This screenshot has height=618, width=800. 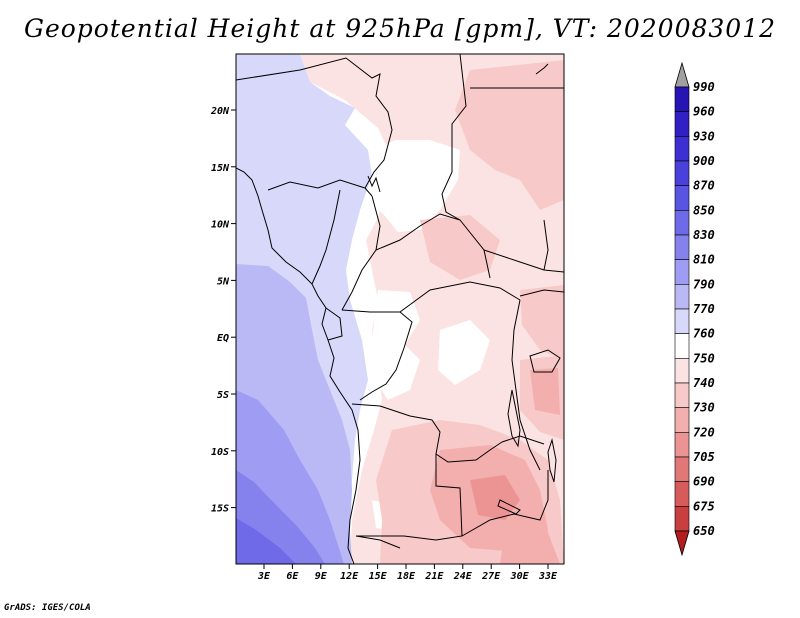 What do you see at coordinates (545, 391) in the screenshot?
I see `height-contour-730-east` at bounding box center [545, 391].